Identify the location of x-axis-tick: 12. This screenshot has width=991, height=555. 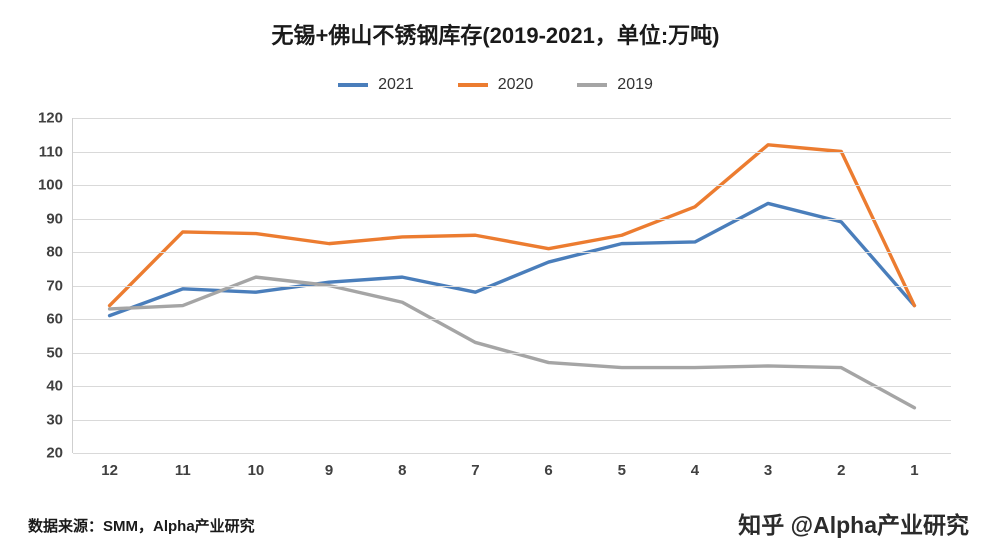
(109, 470).